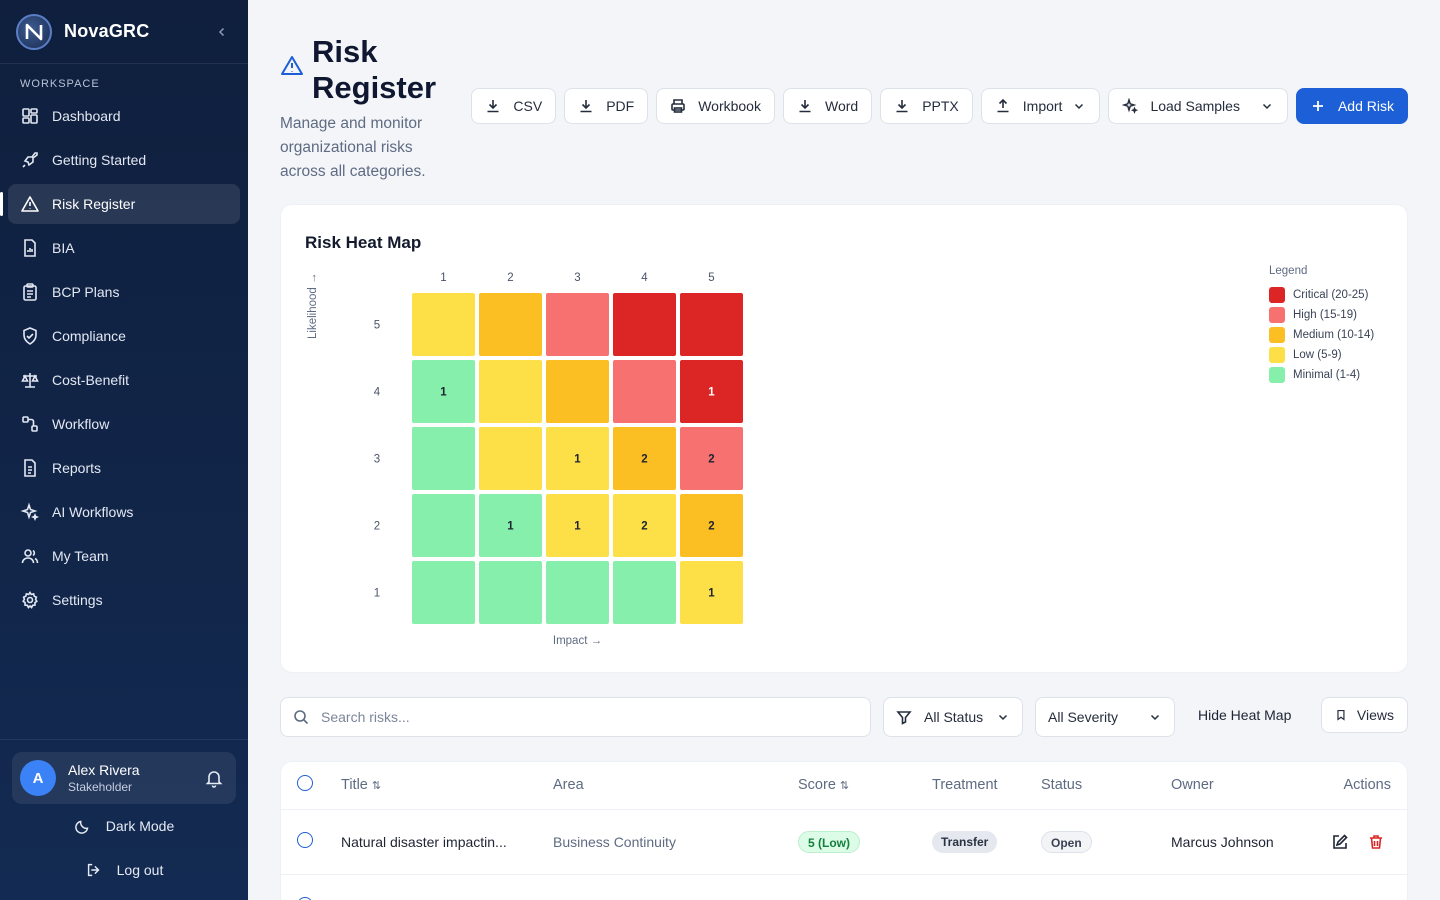 The width and height of the screenshot is (1440, 900). I want to click on export-word-button: Word, so click(827, 106).